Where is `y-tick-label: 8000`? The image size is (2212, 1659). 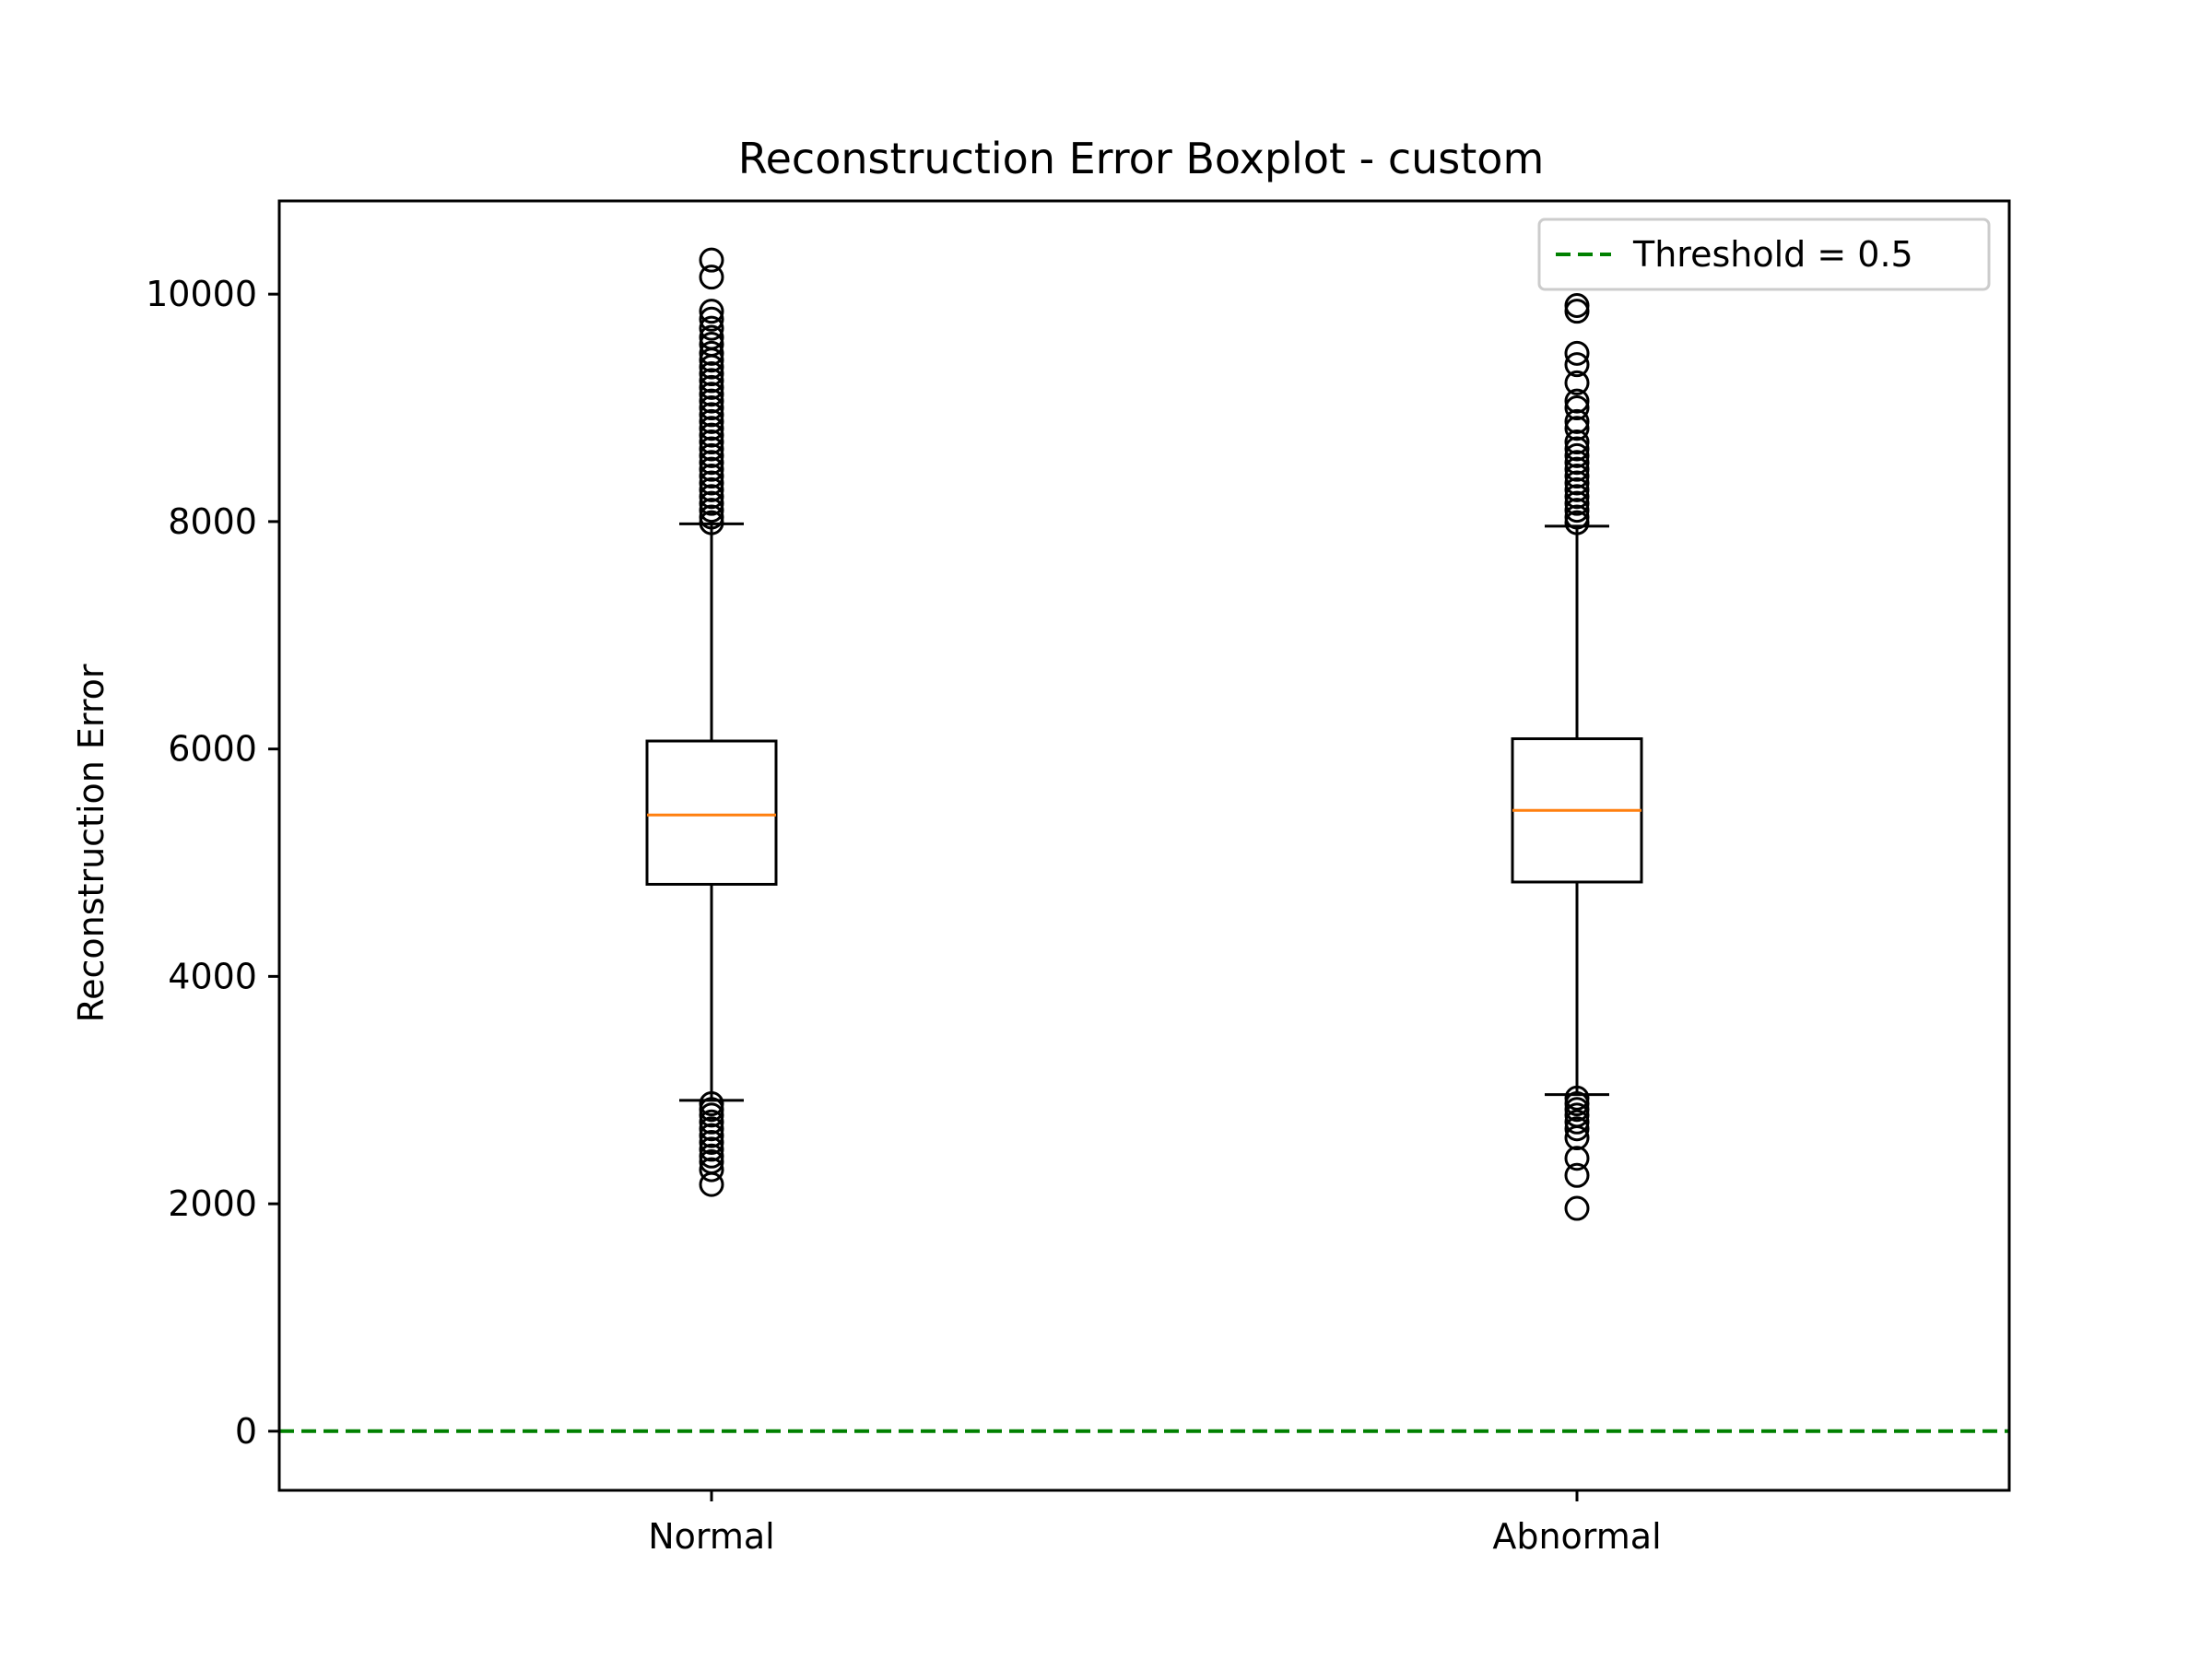
y-tick-label: 8000 is located at coordinates (212, 521).